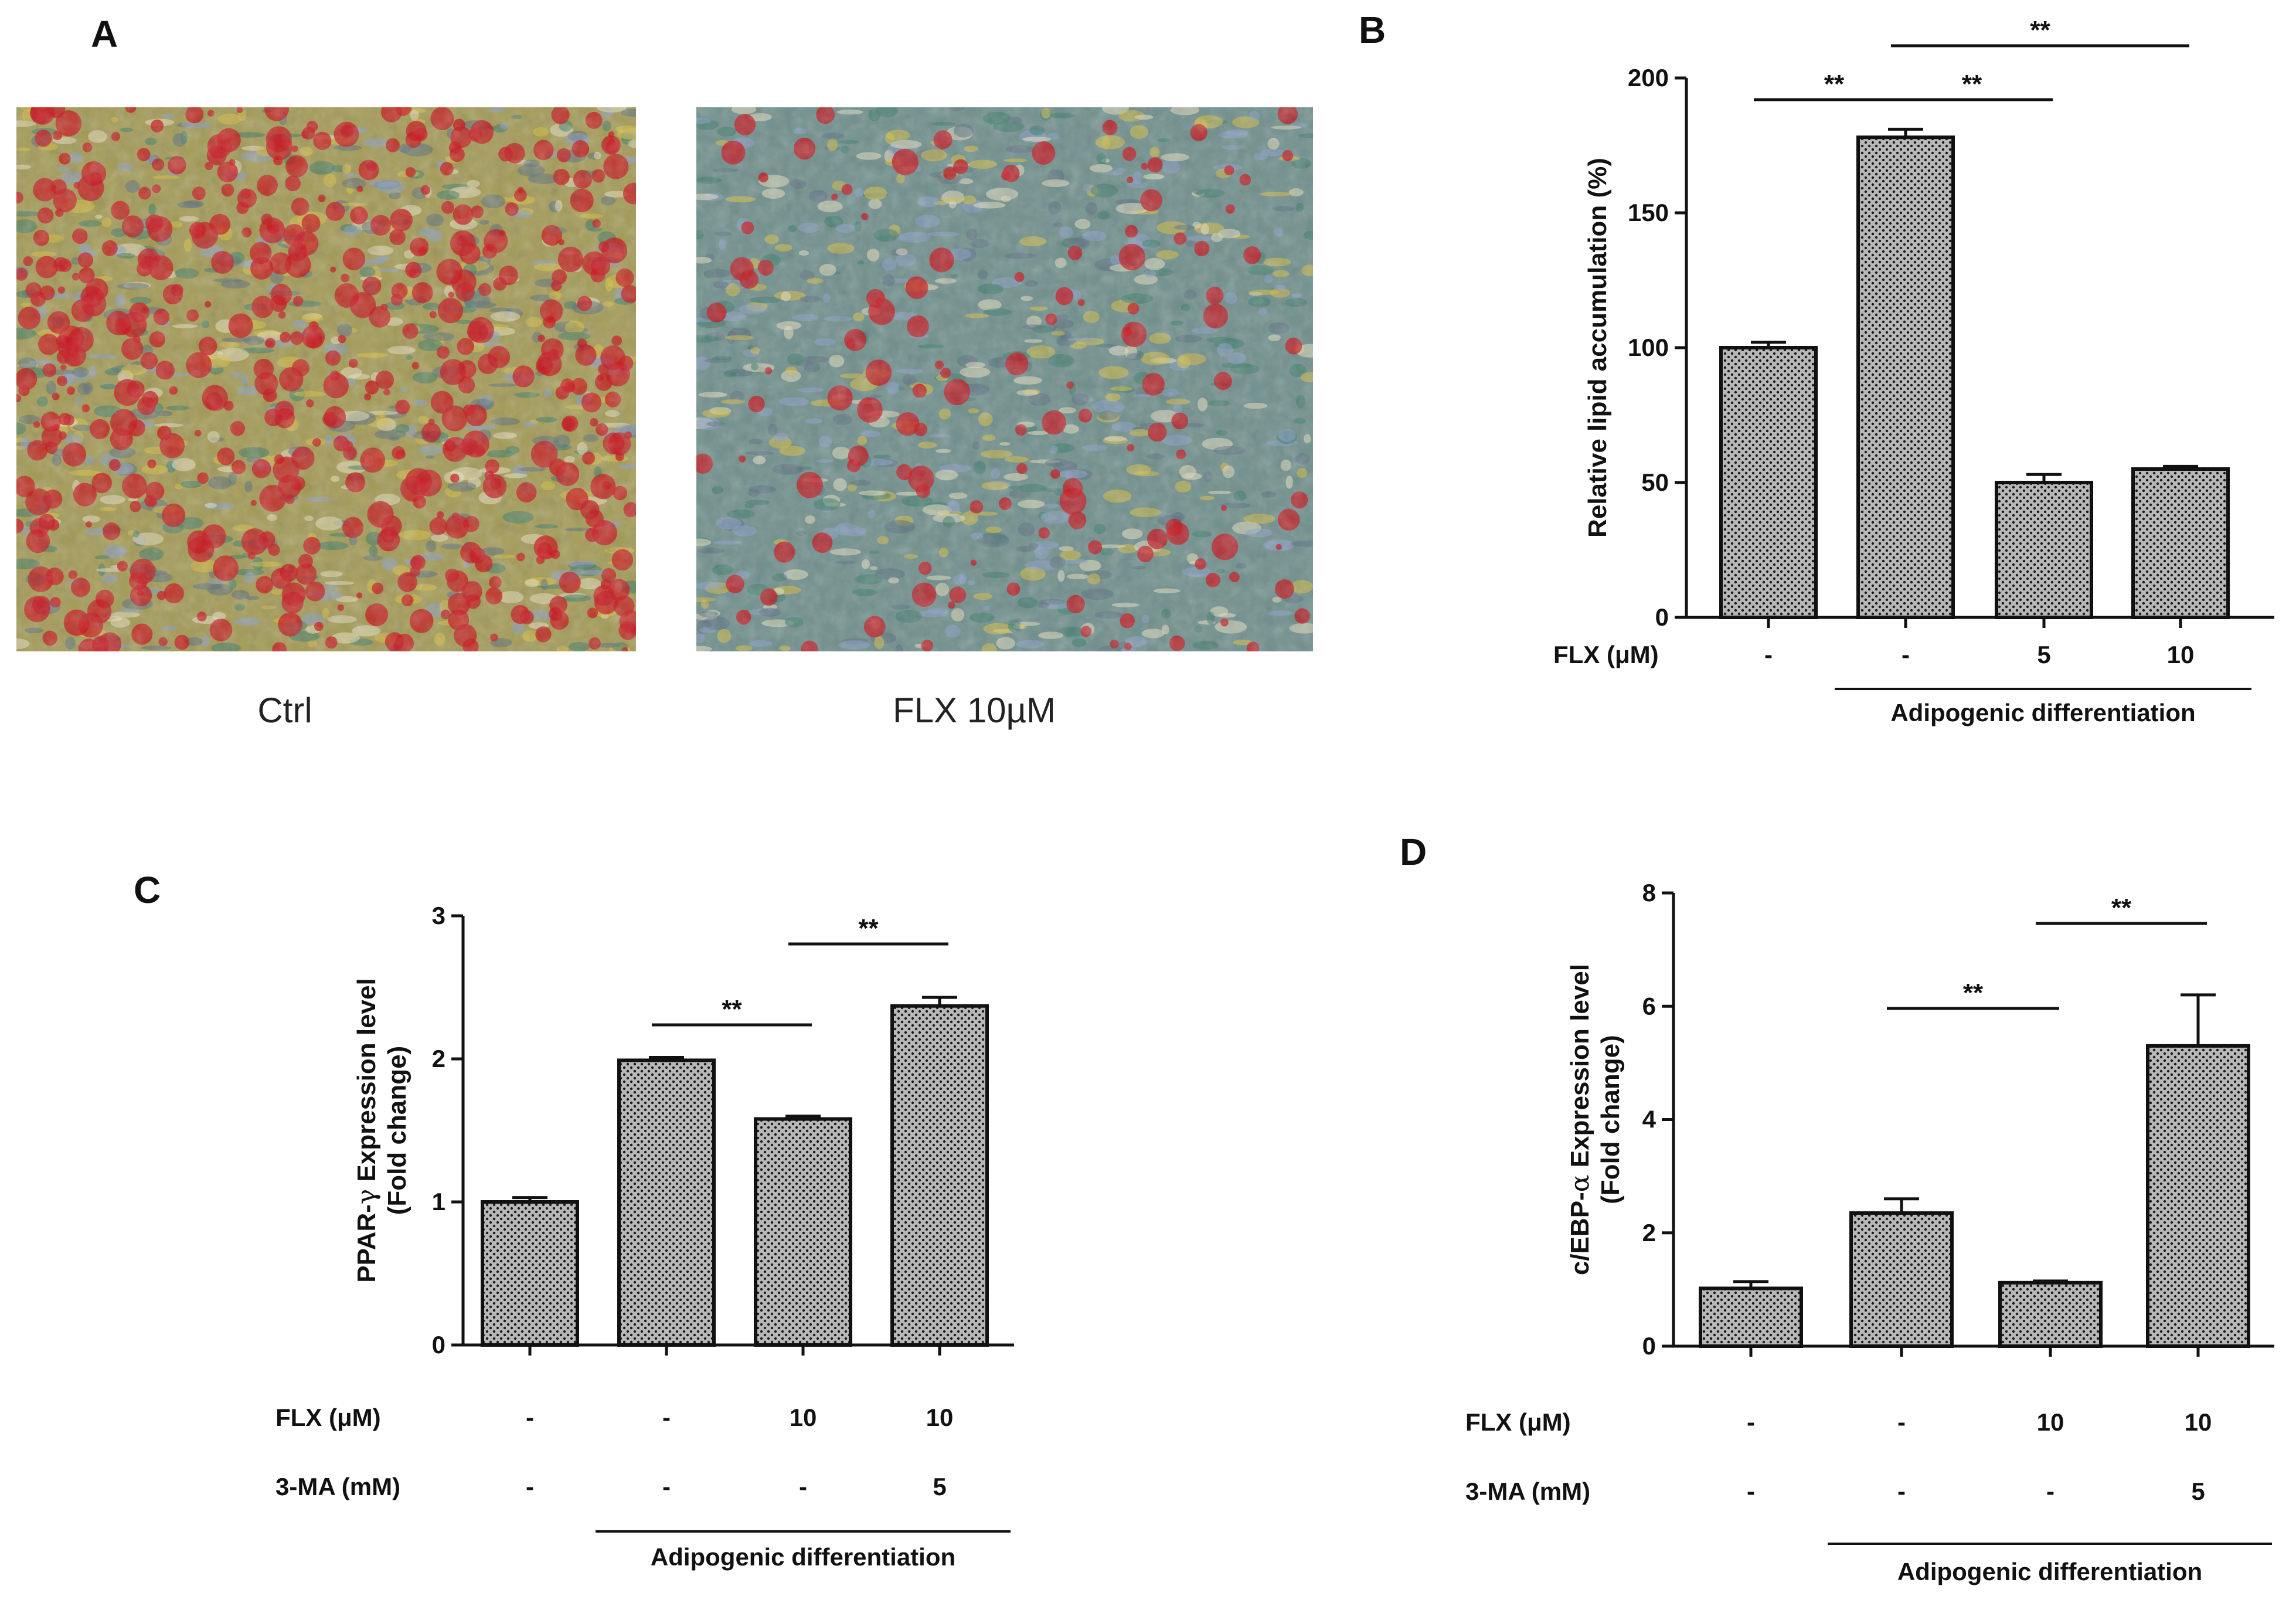 This screenshot has width=2296, height=1610. Describe the element at coordinates (326, 379) in the screenshot. I see `micrograph-ctrl` at that location.